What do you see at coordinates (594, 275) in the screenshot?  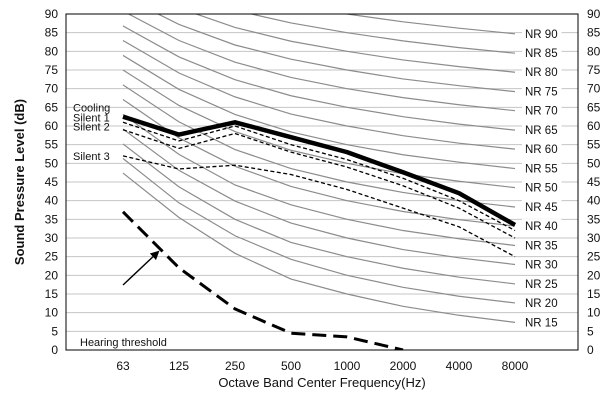 I see `y-tick-label-right-20: 20` at bounding box center [594, 275].